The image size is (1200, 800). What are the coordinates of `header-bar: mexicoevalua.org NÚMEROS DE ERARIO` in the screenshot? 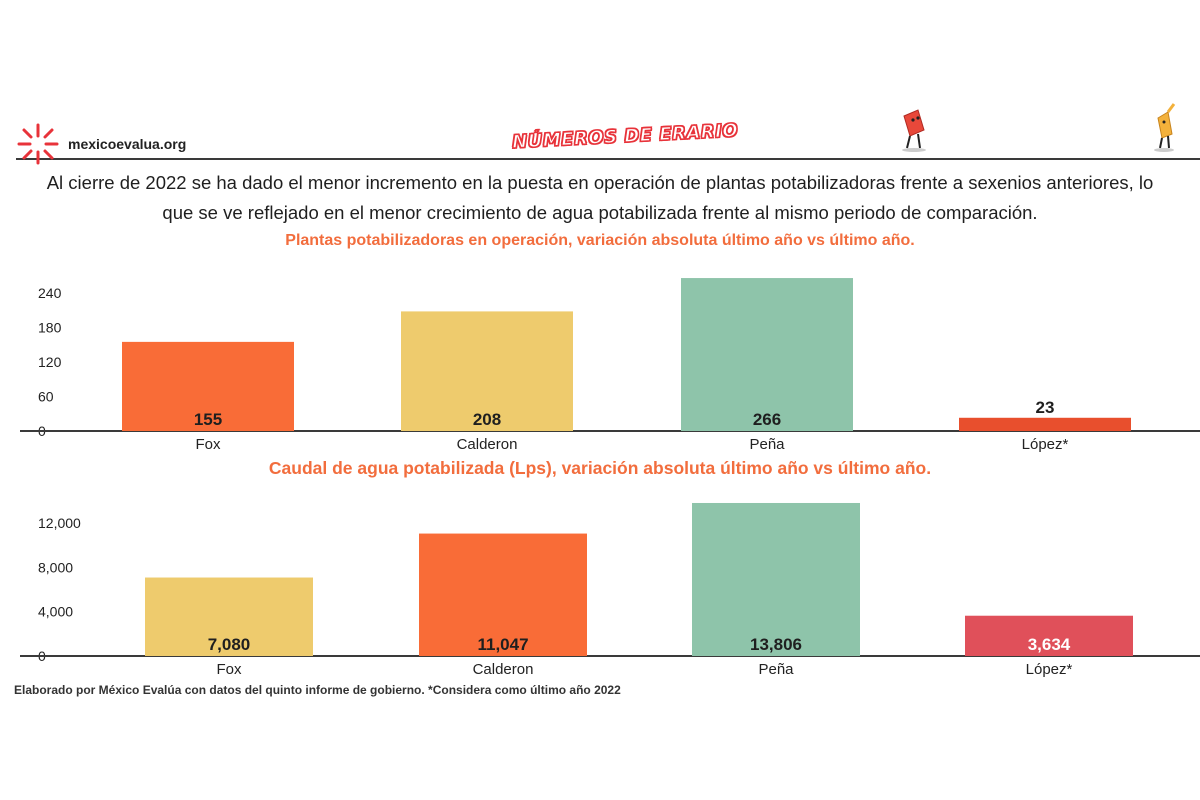 It's located at (608, 134).